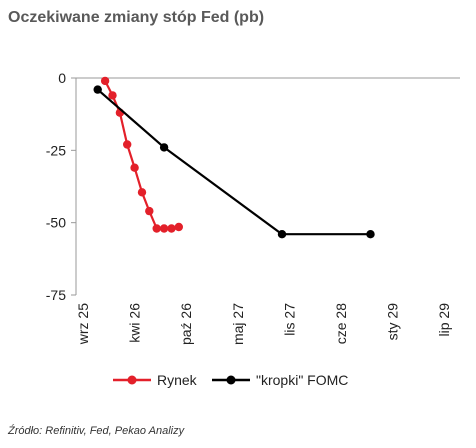 This screenshot has height=448, width=476. What do you see at coordinates (393, 322) in the screenshot?
I see `x-tick-label: sty 29` at bounding box center [393, 322].